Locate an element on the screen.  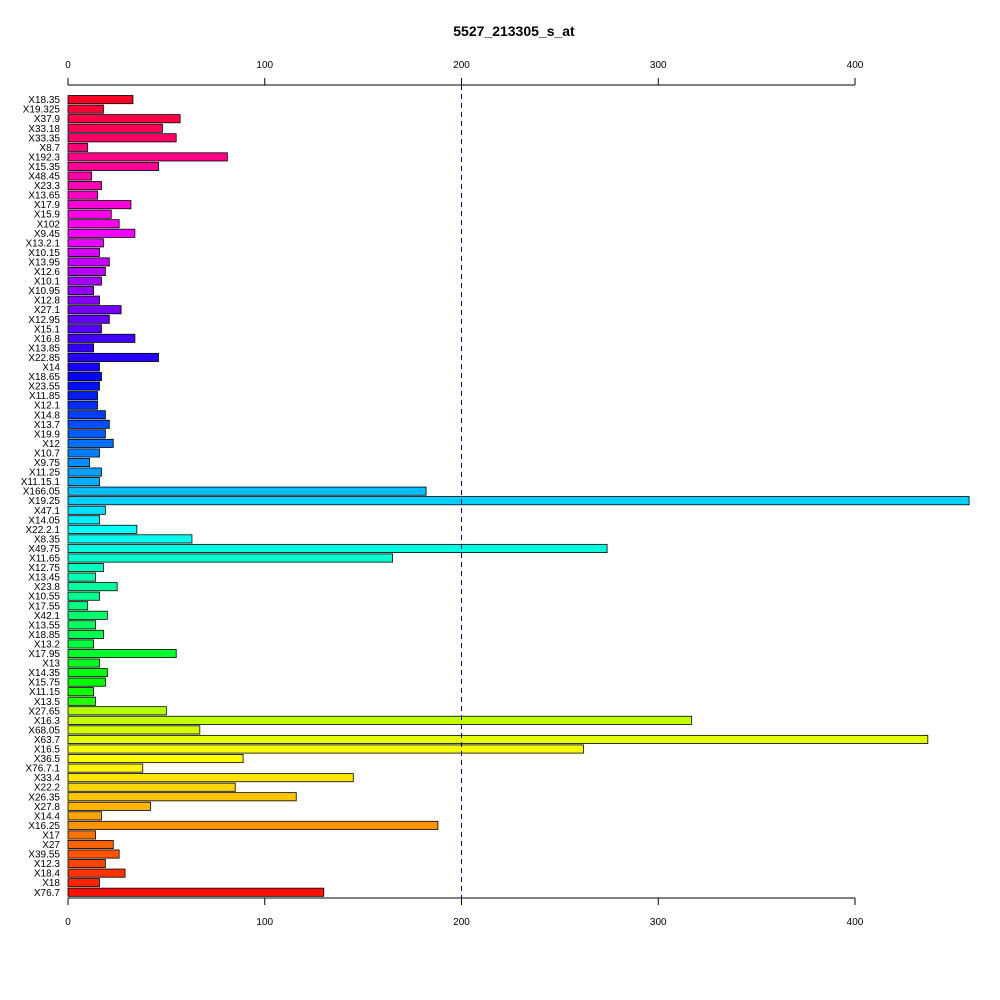
category-label: X14 is located at coordinates (51, 368).